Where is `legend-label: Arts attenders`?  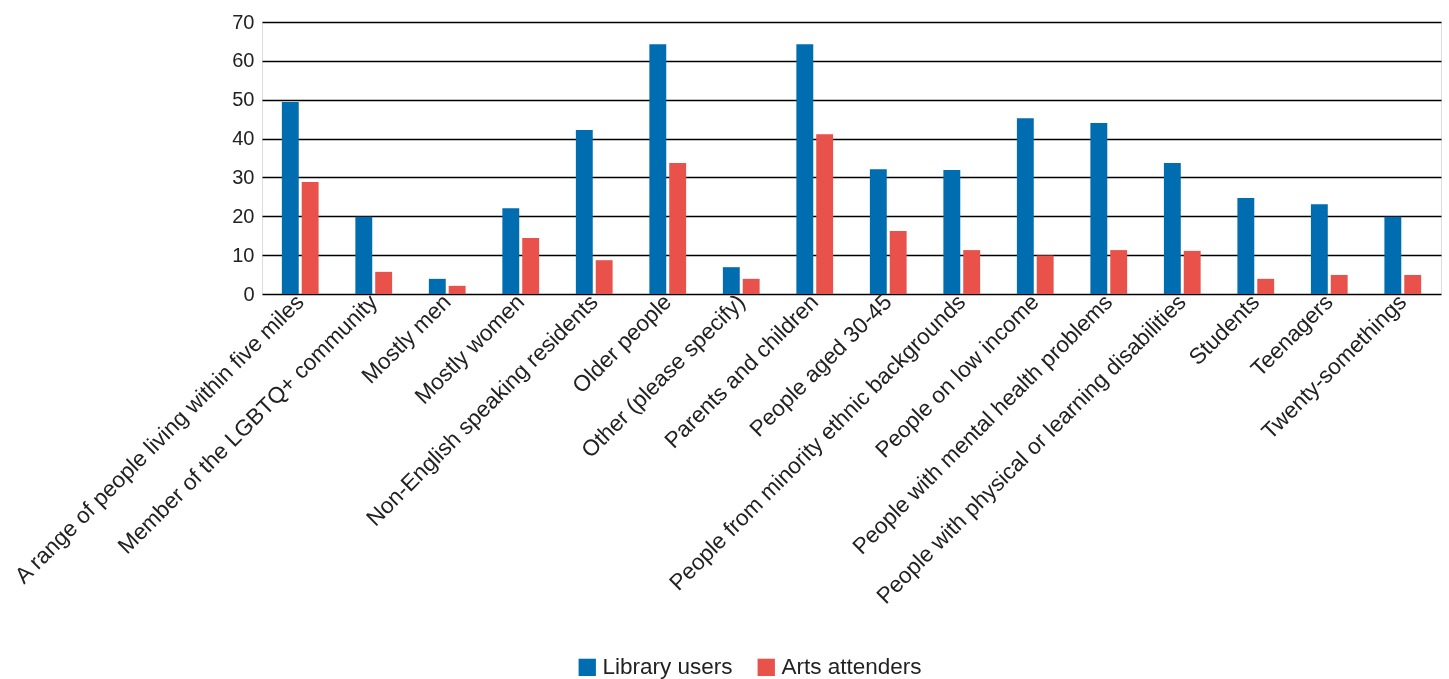 legend-label: Arts attenders is located at coordinates (851, 666).